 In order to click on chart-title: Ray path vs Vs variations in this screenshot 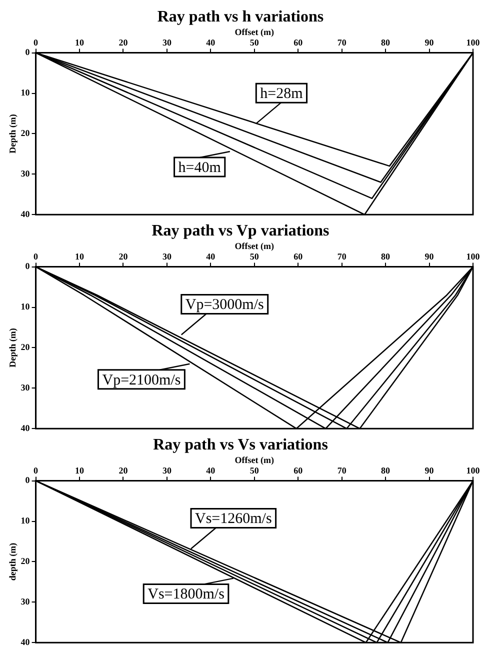, I will do `click(240, 445)`.